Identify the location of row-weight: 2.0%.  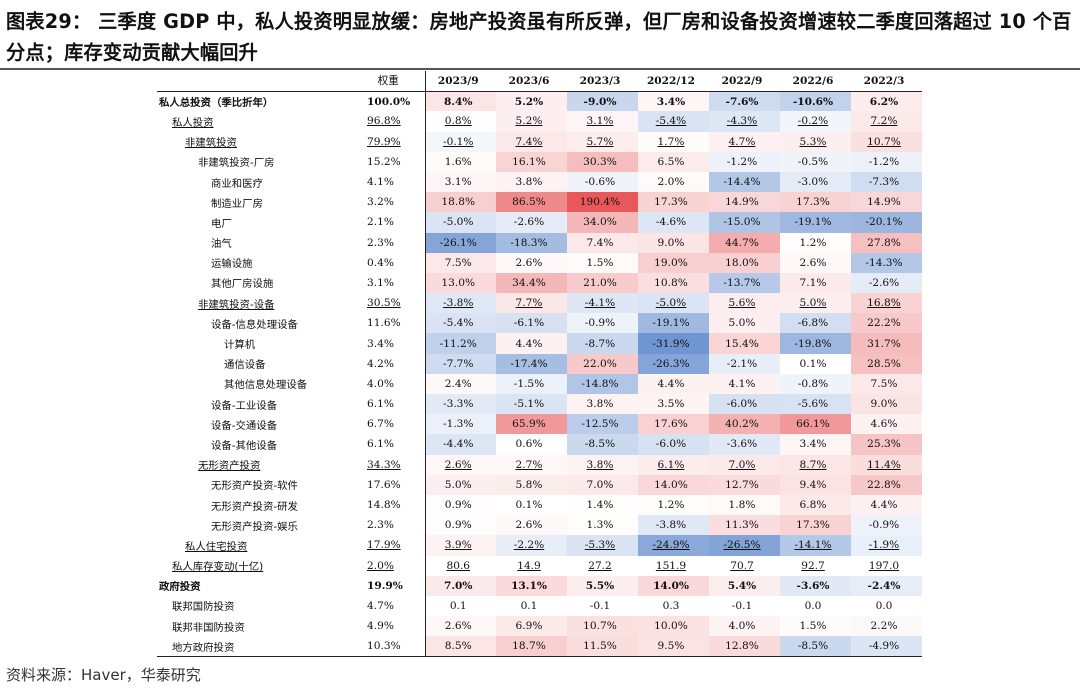
(391, 566).